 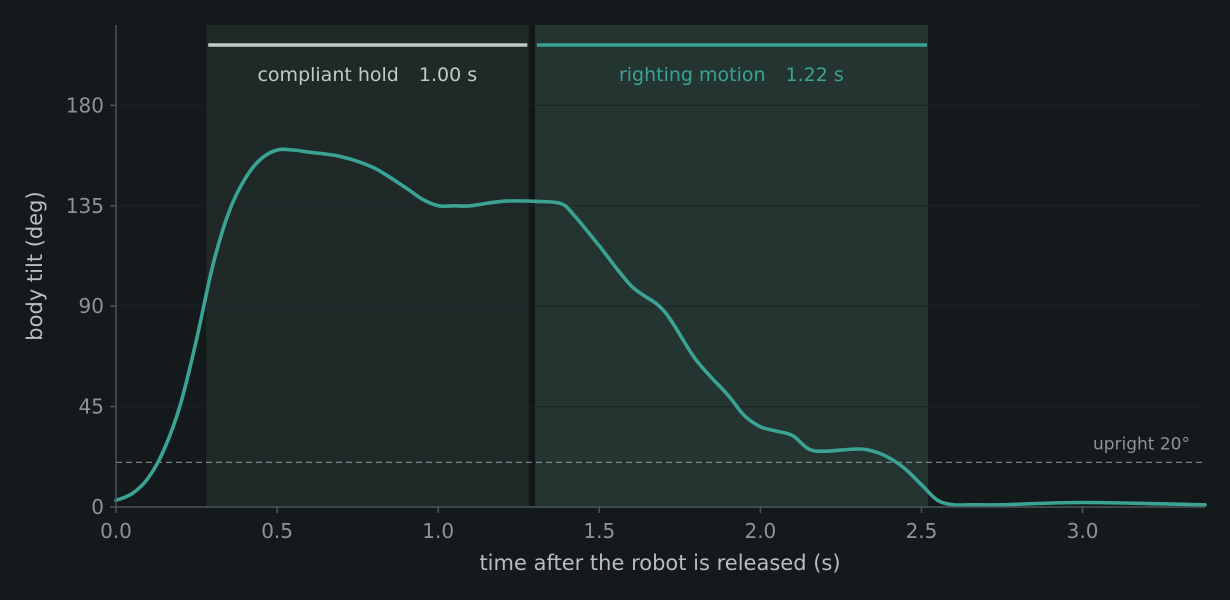 What do you see at coordinates (116, 531) in the screenshot?
I see `x-tick-label-0: 0.0` at bounding box center [116, 531].